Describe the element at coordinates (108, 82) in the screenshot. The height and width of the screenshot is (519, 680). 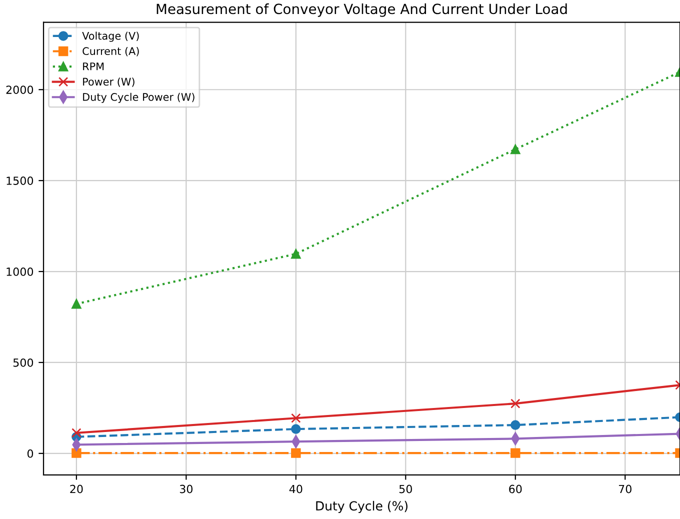
I see `legend-label: Power (W)` at that location.